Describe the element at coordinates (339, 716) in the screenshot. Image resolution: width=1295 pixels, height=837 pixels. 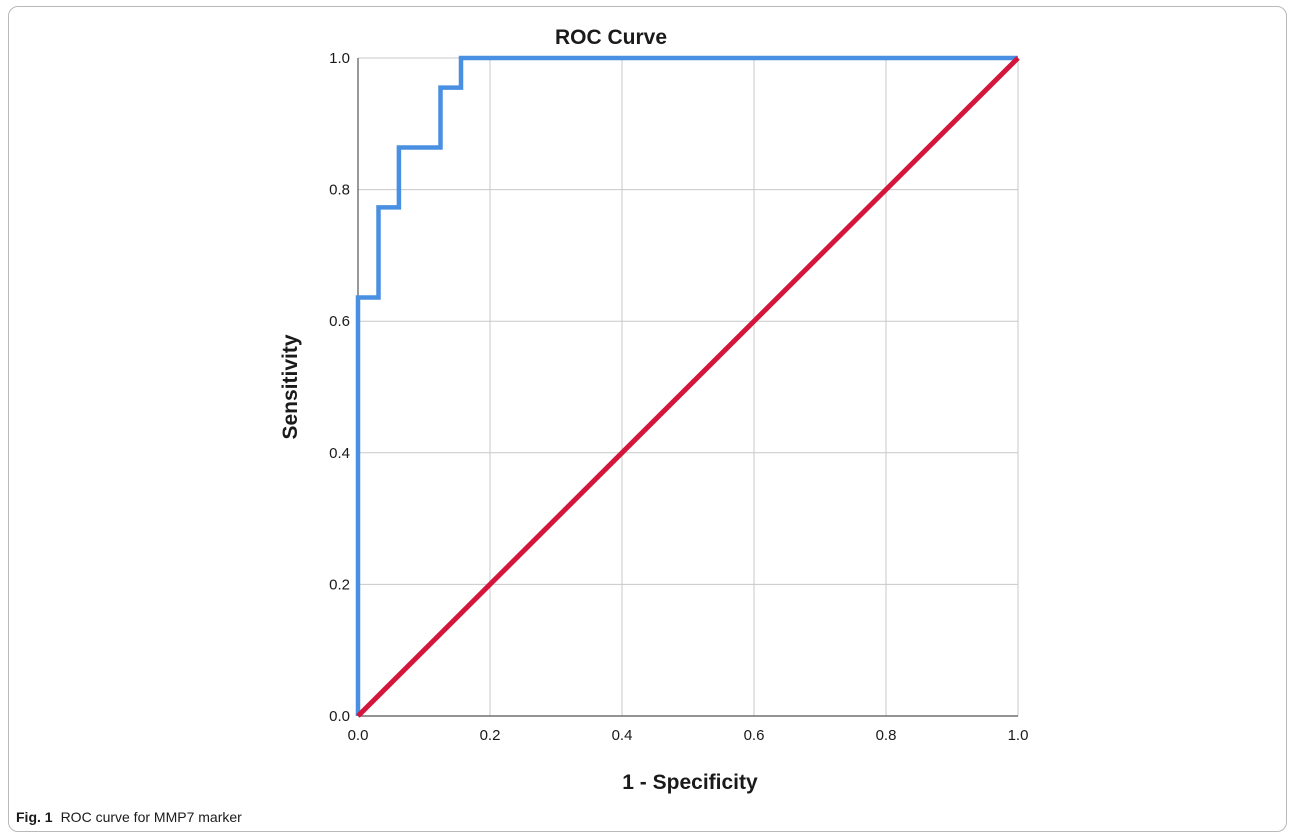
I see `y-tick-label: 0.0` at that location.